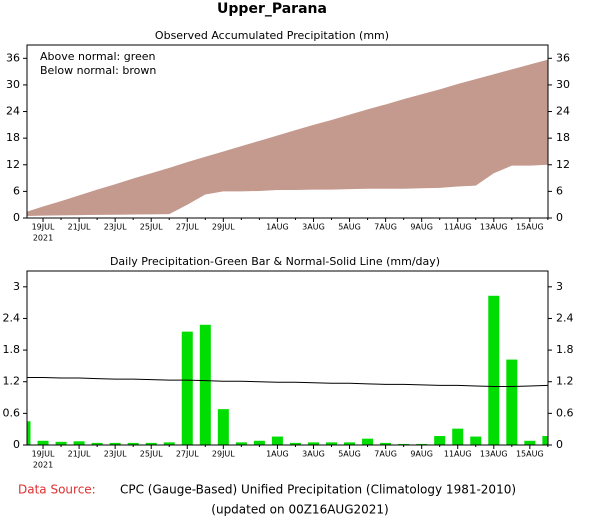  I want to click on chart-title: Upper_Parana, so click(272, 9).